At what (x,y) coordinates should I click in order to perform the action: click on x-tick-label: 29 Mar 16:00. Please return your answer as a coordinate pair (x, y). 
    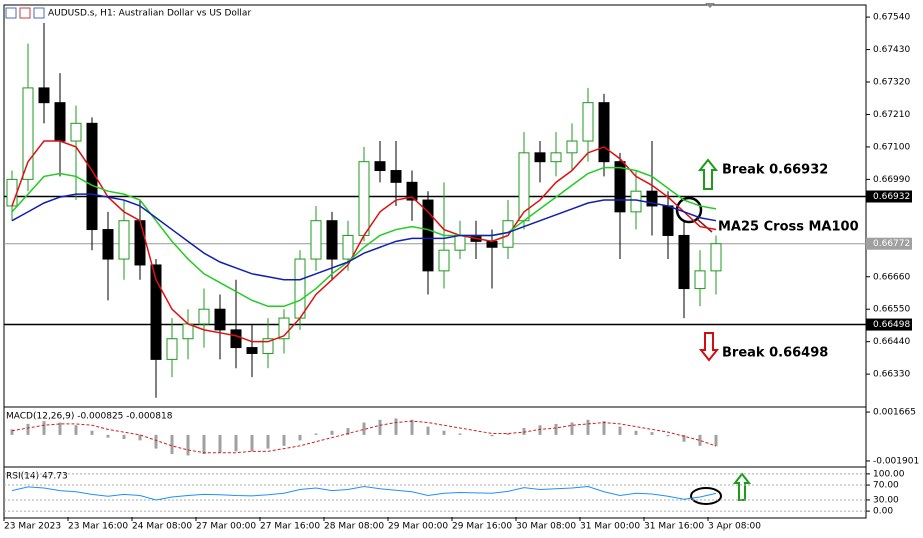
    Looking at the image, I should click on (482, 527).